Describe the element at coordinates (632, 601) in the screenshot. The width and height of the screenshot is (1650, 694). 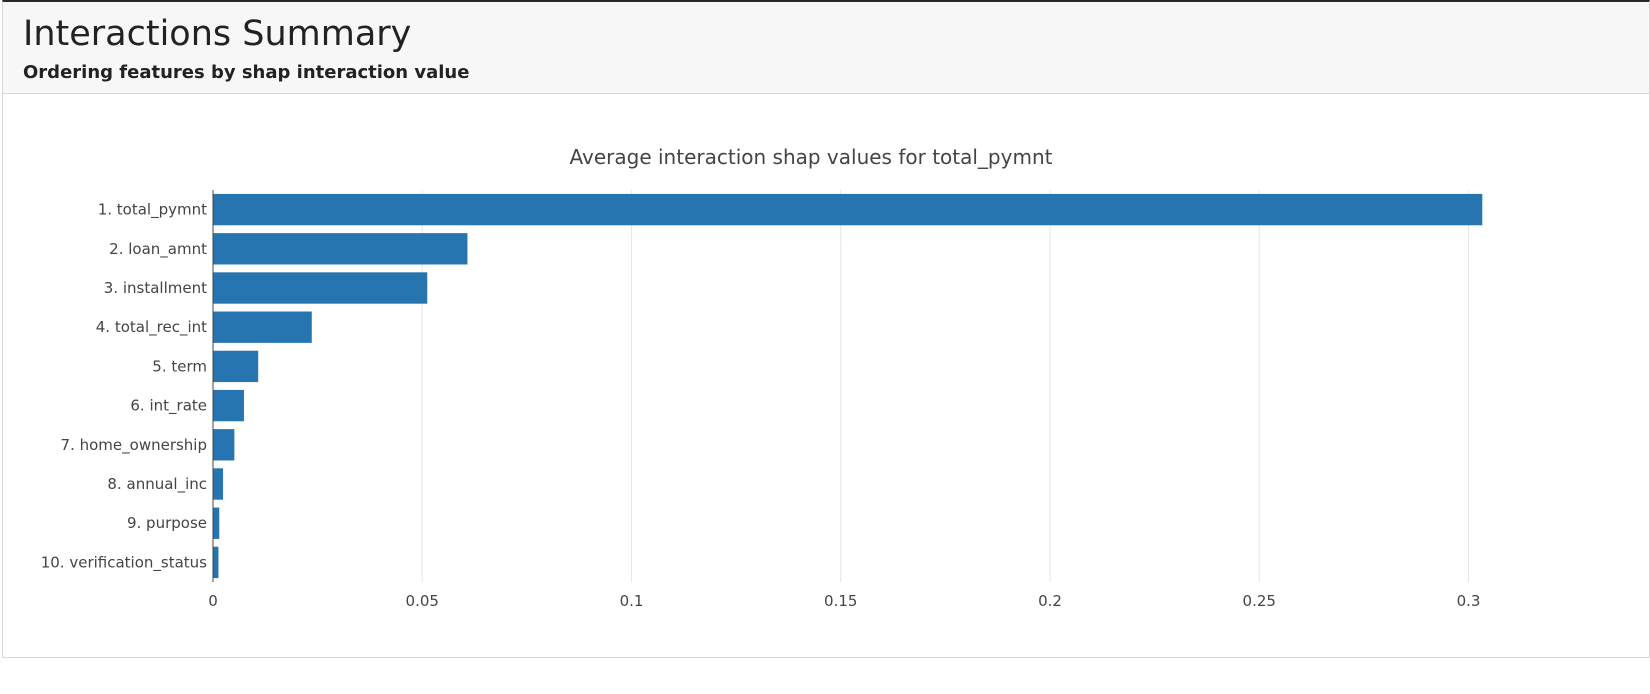
I see `x-tick-label: 0.1` at that location.